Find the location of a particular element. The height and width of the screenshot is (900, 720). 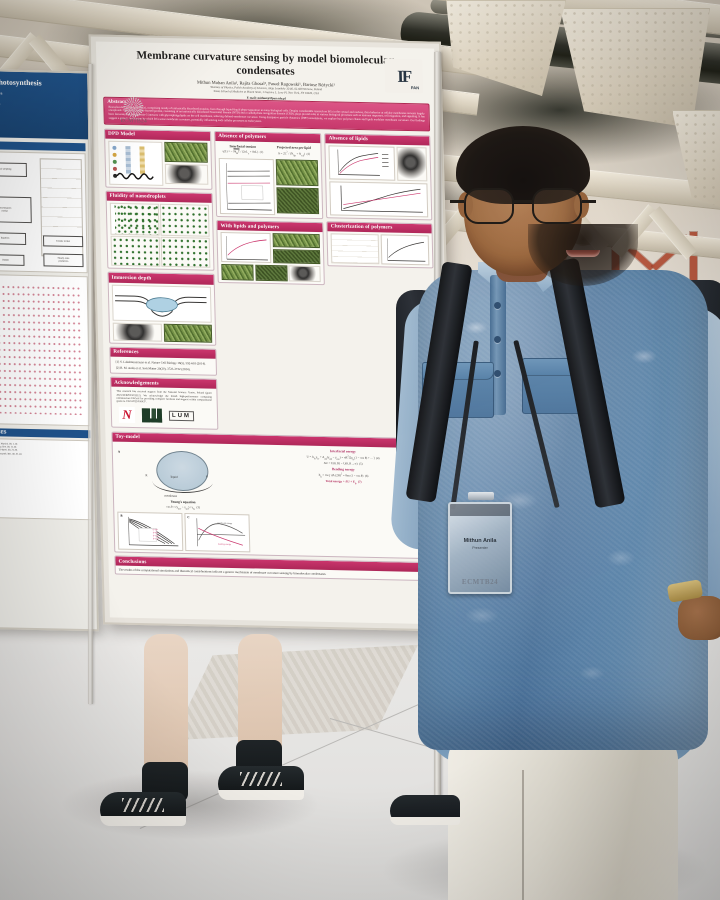

panel-fluidity: Fluidity of nanodroplets is located at coordinates (160, 231).